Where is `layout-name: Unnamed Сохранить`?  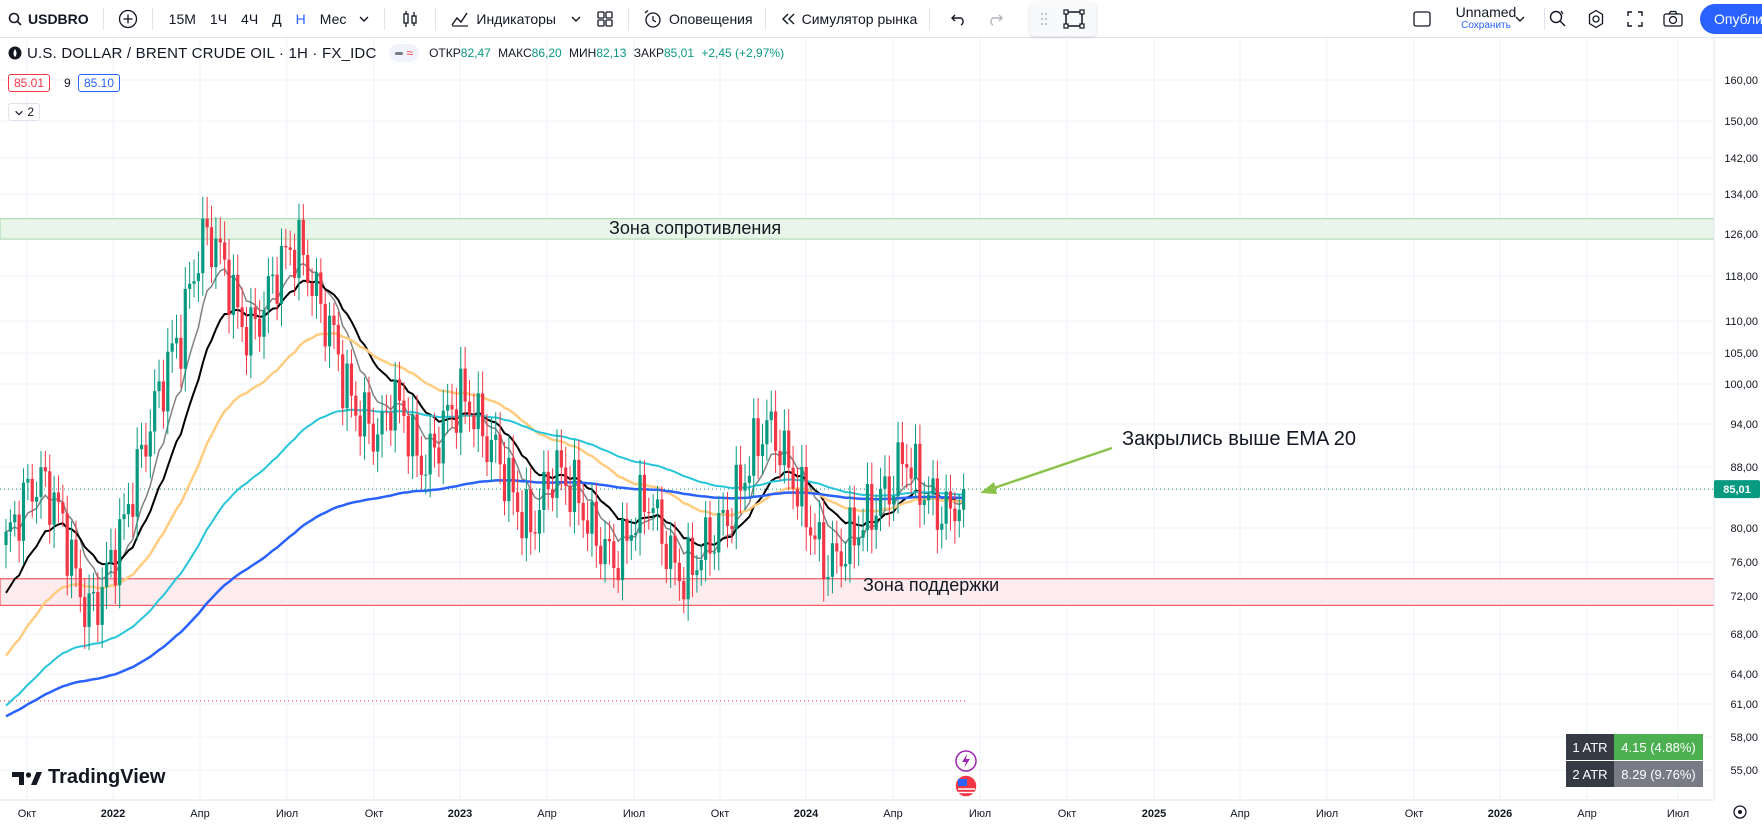 layout-name: Unnamed Сохранить is located at coordinates (1486, 18).